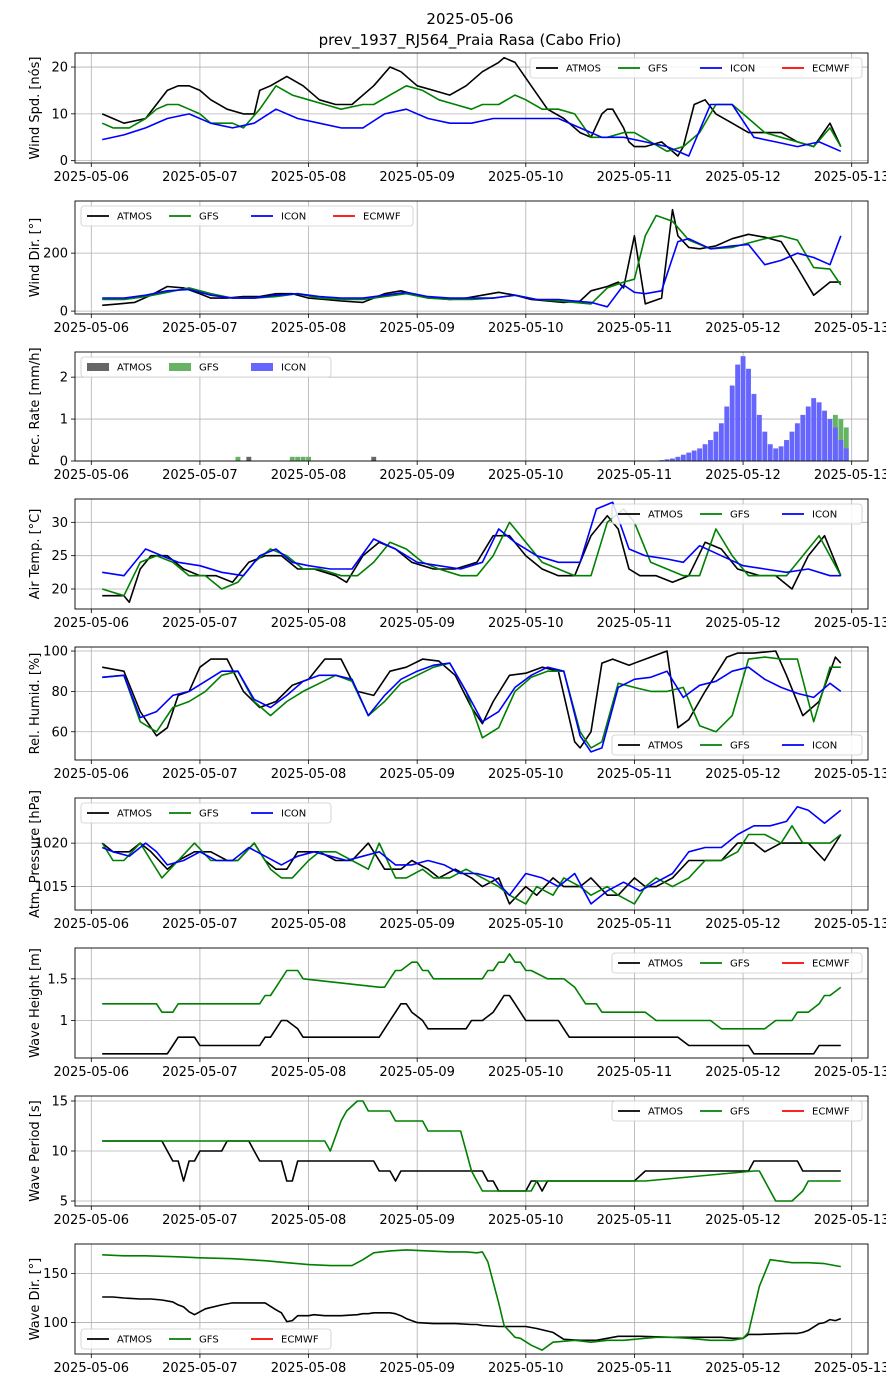  Describe the element at coordinates (64, 420) in the screenshot. I see `y-tick-label: 1` at that location.